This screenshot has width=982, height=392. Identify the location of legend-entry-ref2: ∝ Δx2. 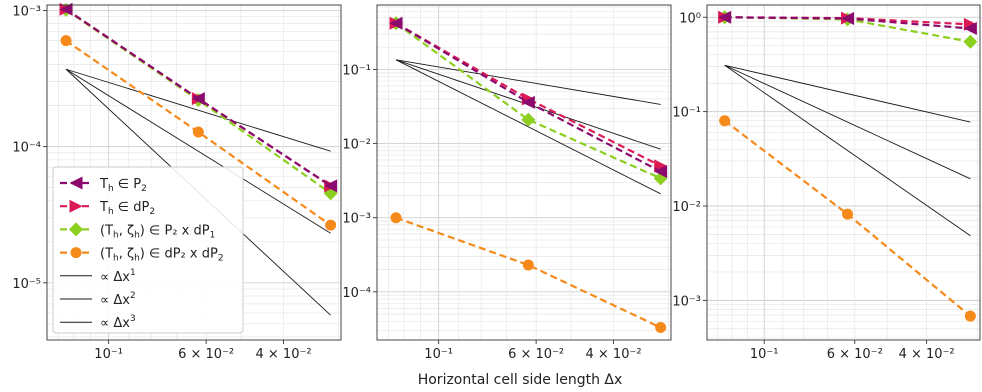
(98, 299).